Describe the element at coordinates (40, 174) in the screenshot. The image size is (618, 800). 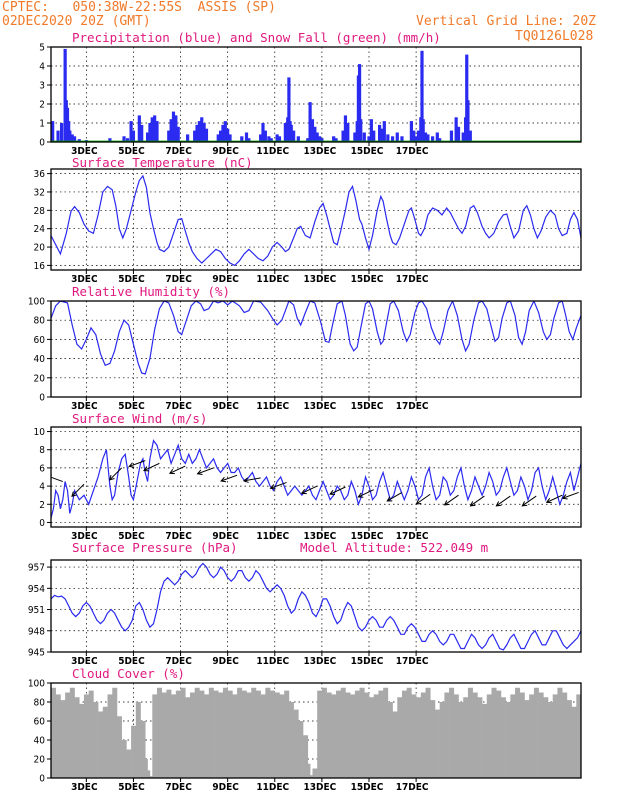
I see `y-tick-label: 36` at that location.